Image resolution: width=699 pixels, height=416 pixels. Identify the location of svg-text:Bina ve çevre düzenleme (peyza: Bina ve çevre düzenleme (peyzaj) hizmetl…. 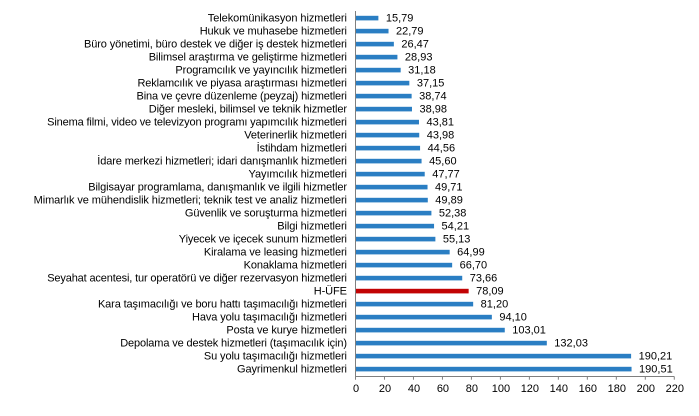
(242, 97).